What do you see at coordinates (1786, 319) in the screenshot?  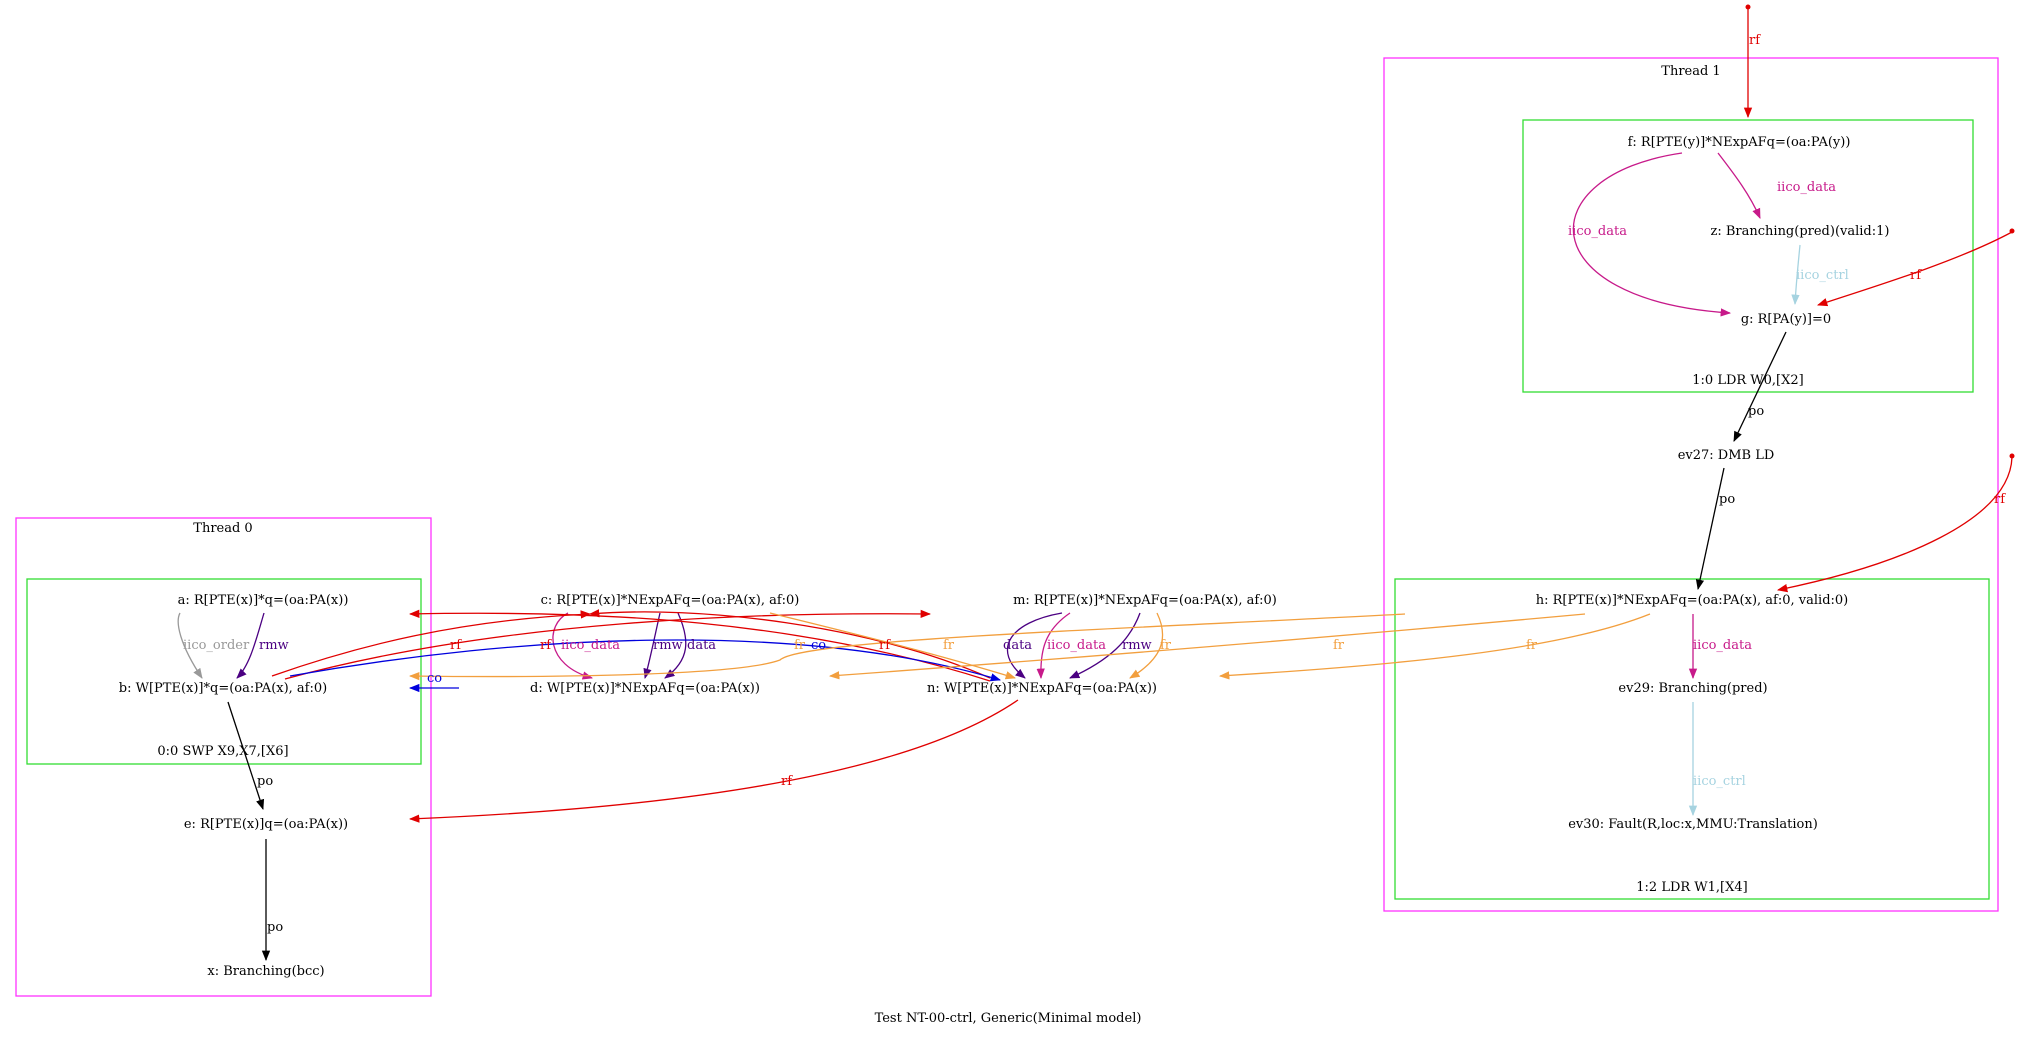 I see `node-g: g: R[PA(y)]=0` at bounding box center [1786, 319].